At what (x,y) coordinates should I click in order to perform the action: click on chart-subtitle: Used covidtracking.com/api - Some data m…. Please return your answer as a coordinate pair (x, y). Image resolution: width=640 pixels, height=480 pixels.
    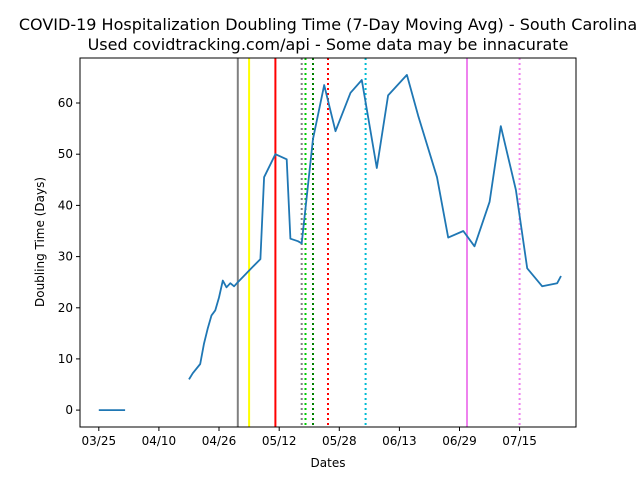
    Looking at the image, I should click on (328, 44).